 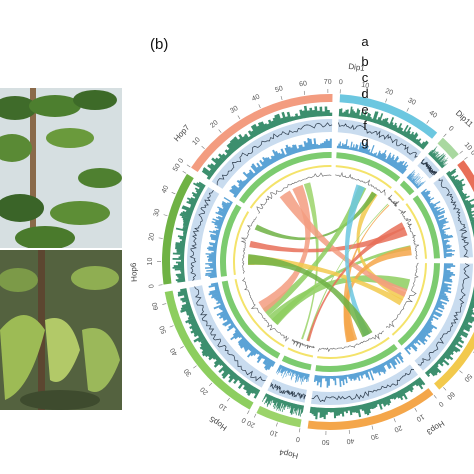 I want to click on ideogram-Hop3, so click(x=370, y=409).